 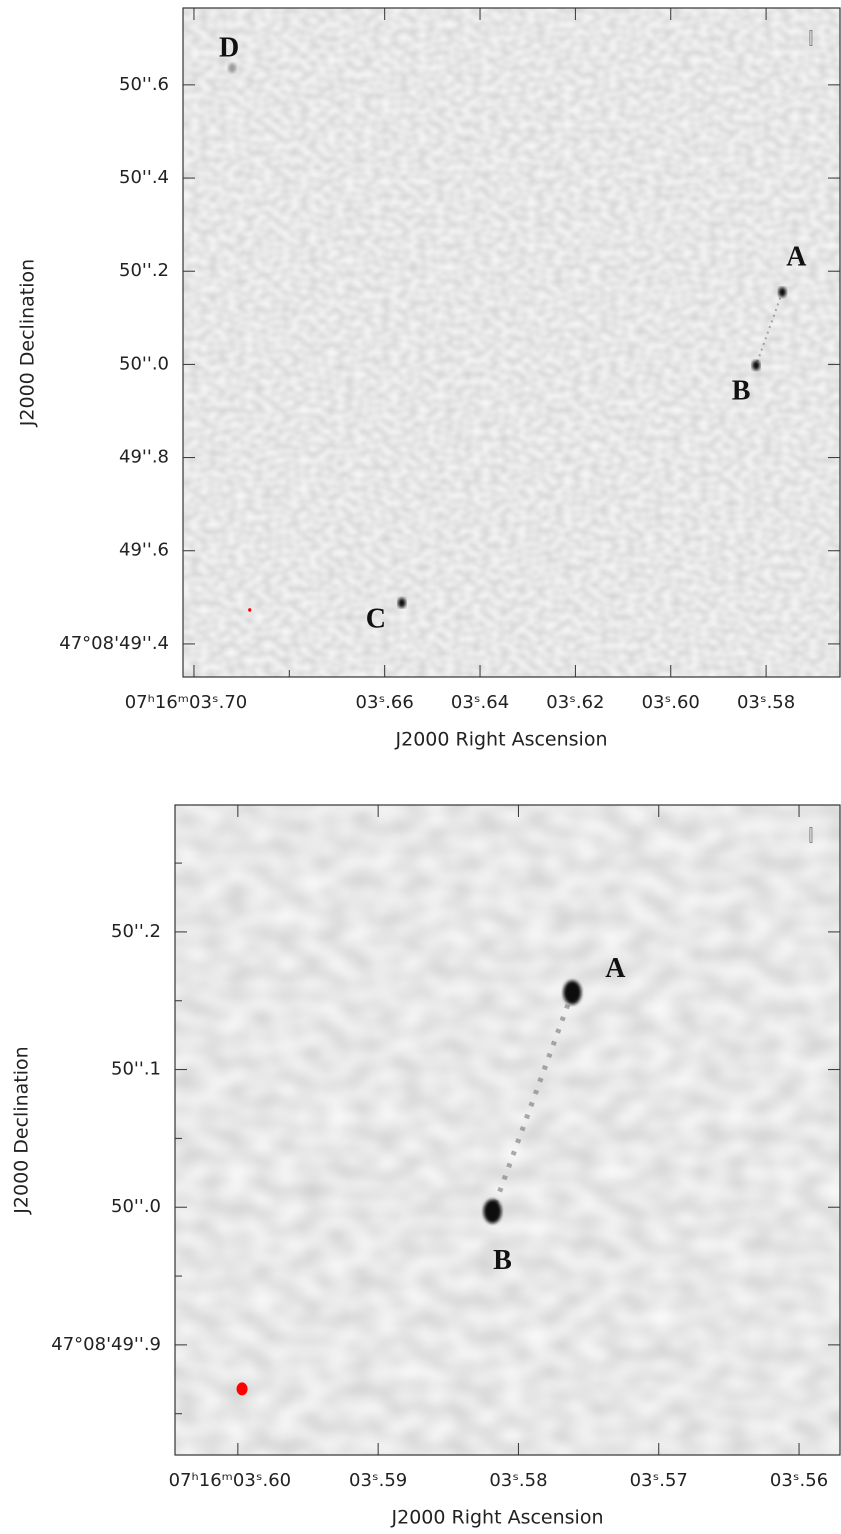 I want to click on x-tick-label: 03ˢ.62, so click(x=575, y=702).